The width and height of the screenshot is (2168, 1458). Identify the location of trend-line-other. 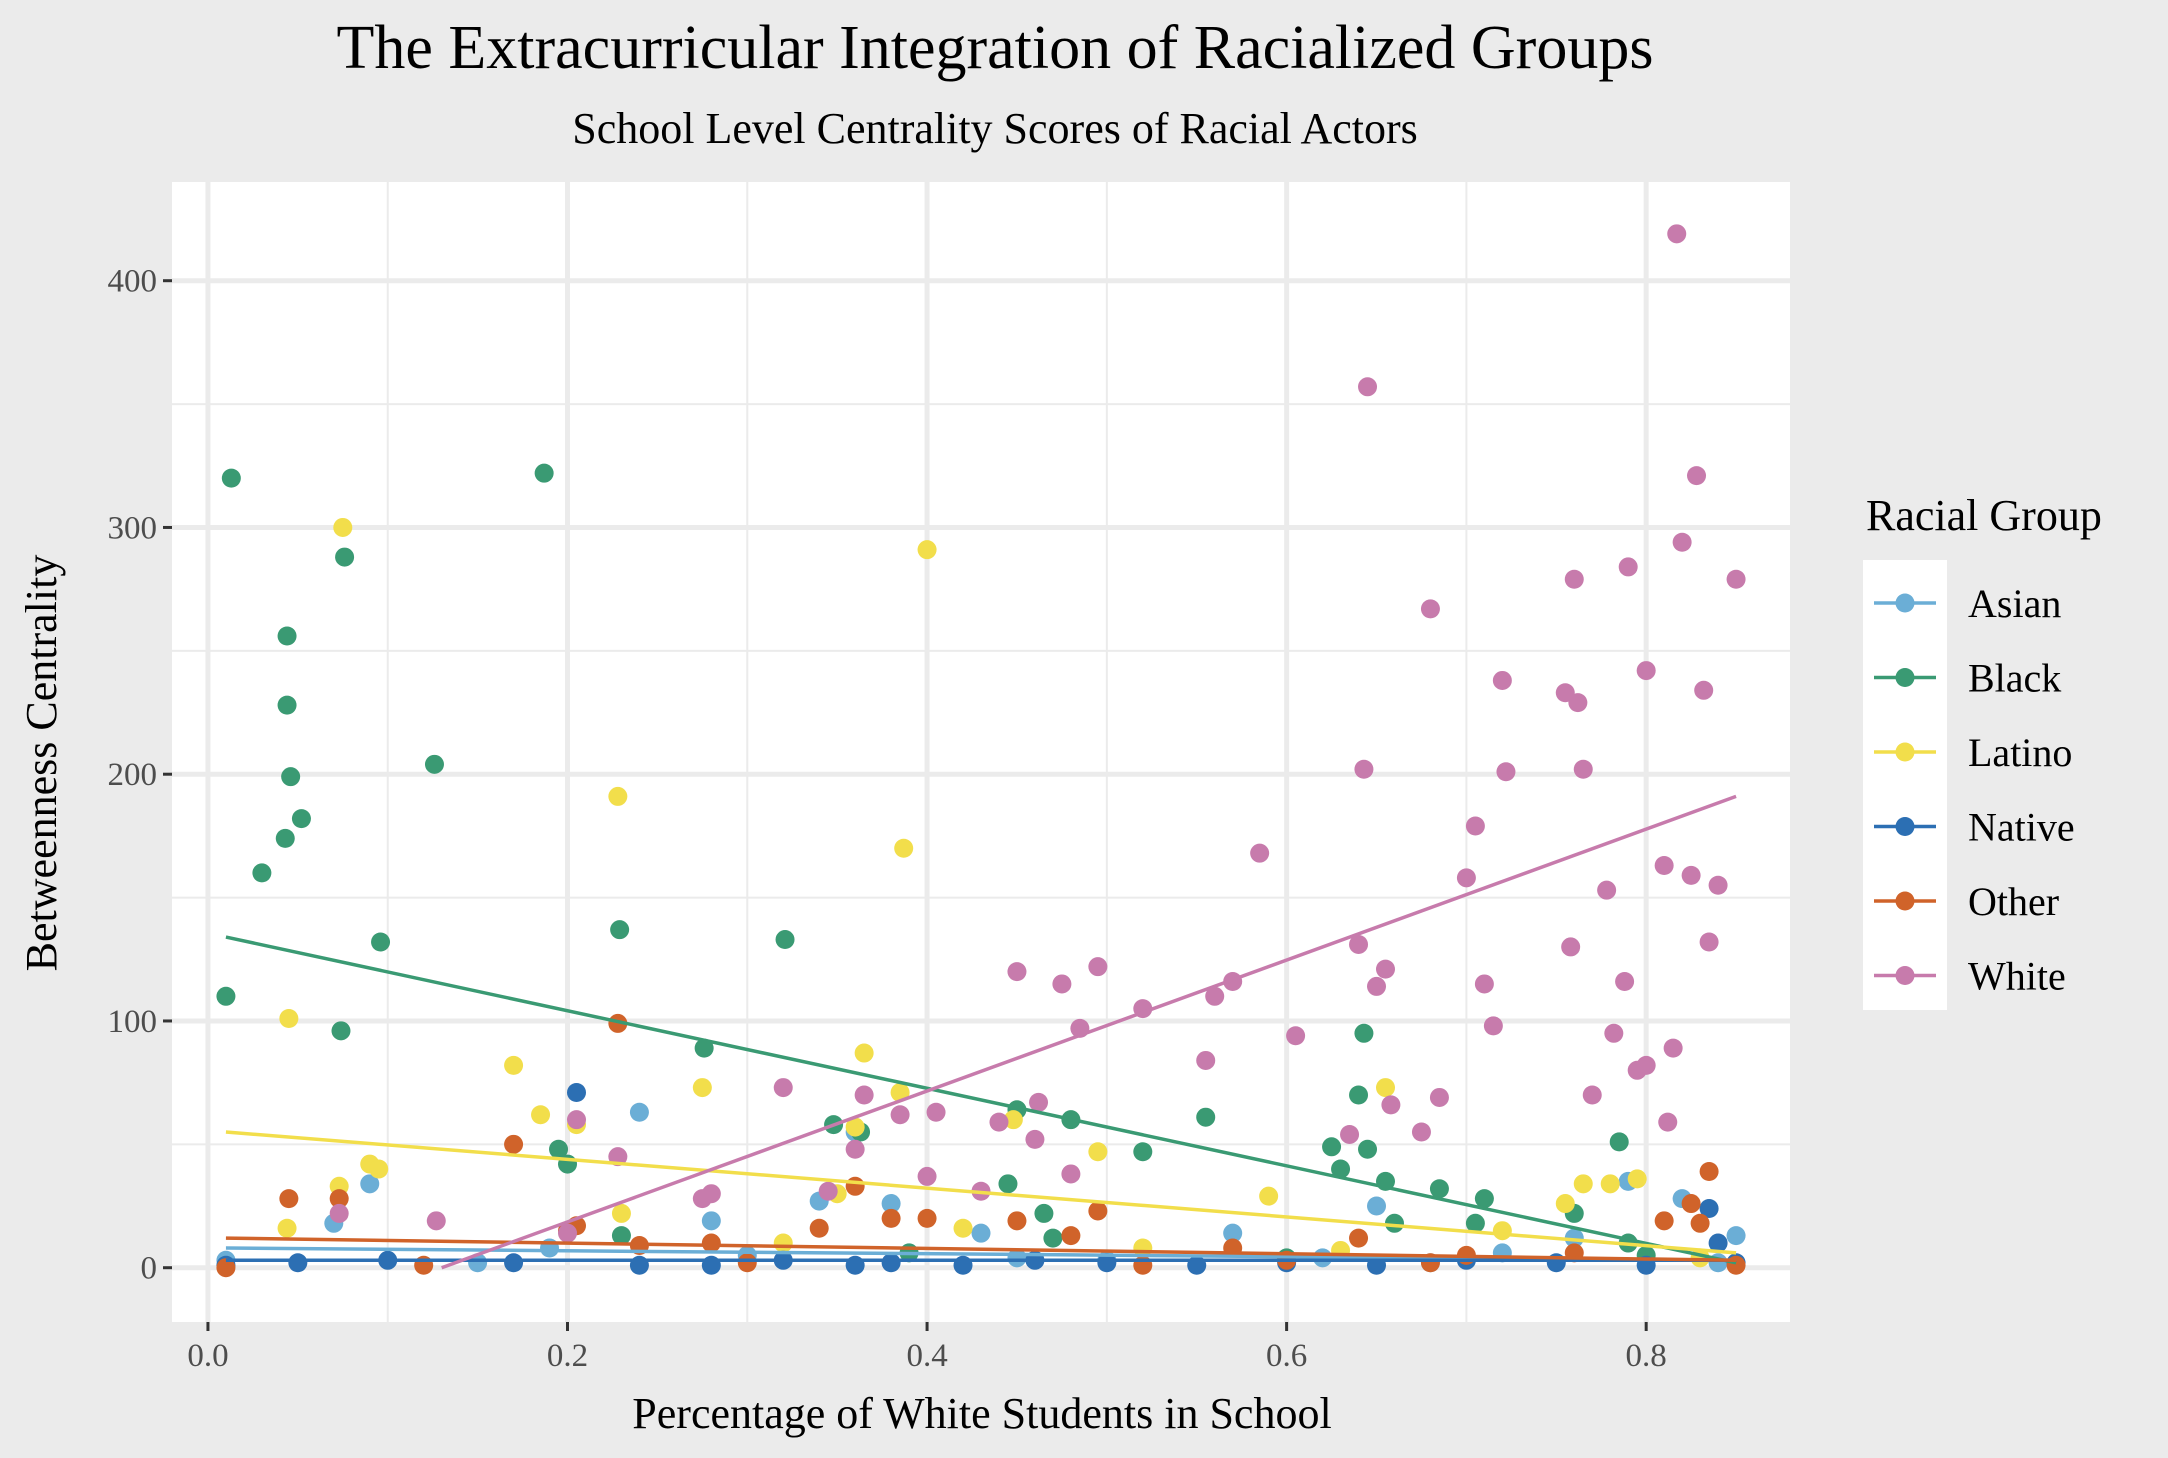
(981, 1249).